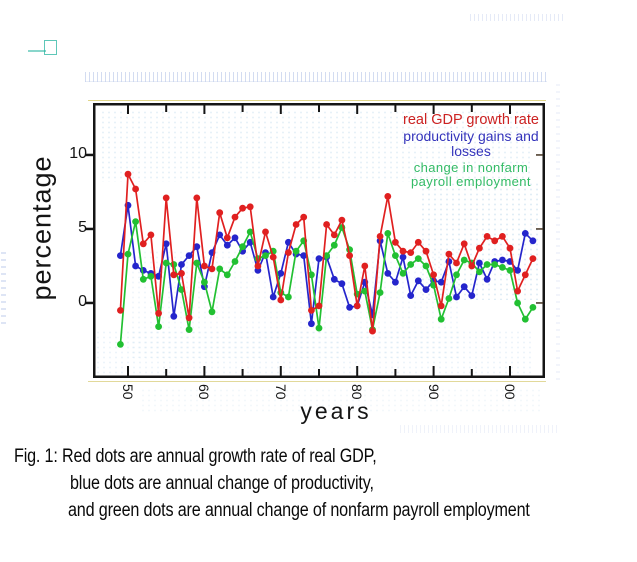 The image size is (637, 562). Describe the element at coordinates (82, 301) in the screenshot. I see `y-tick-label-0: 0` at that location.